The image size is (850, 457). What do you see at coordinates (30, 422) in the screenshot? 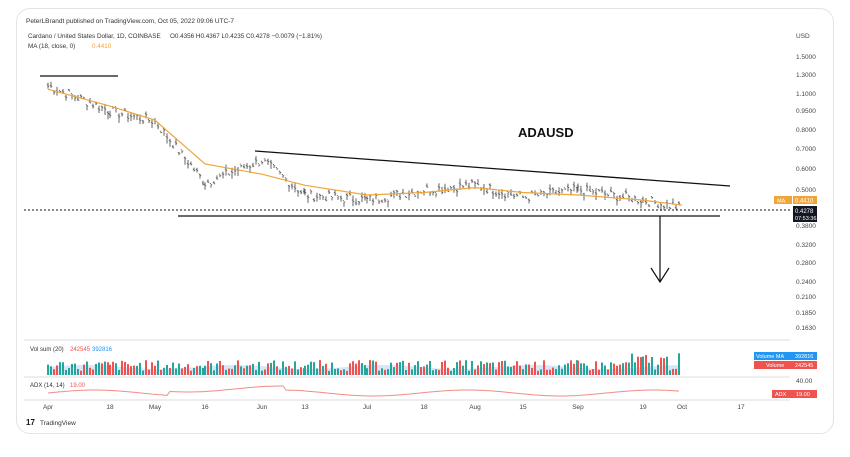
I see `tradingview-logo-icon: 17` at bounding box center [30, 422].